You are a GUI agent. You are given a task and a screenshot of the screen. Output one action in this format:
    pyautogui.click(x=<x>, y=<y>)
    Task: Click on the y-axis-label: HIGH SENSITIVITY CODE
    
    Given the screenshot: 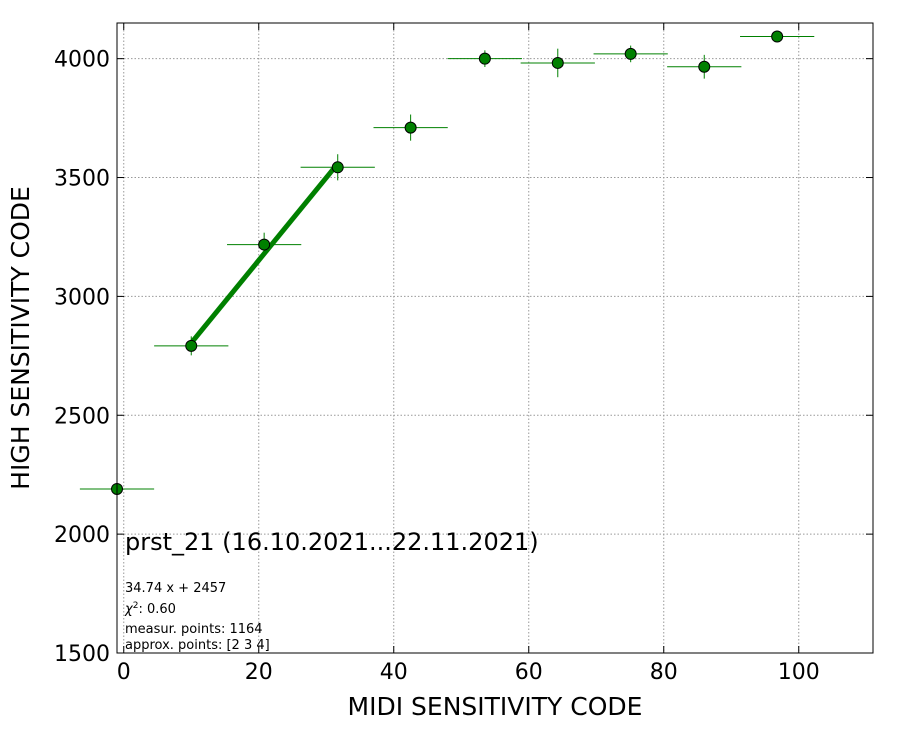 What is the action you would take?
    pyautogui.click(x=20, y=338)
    